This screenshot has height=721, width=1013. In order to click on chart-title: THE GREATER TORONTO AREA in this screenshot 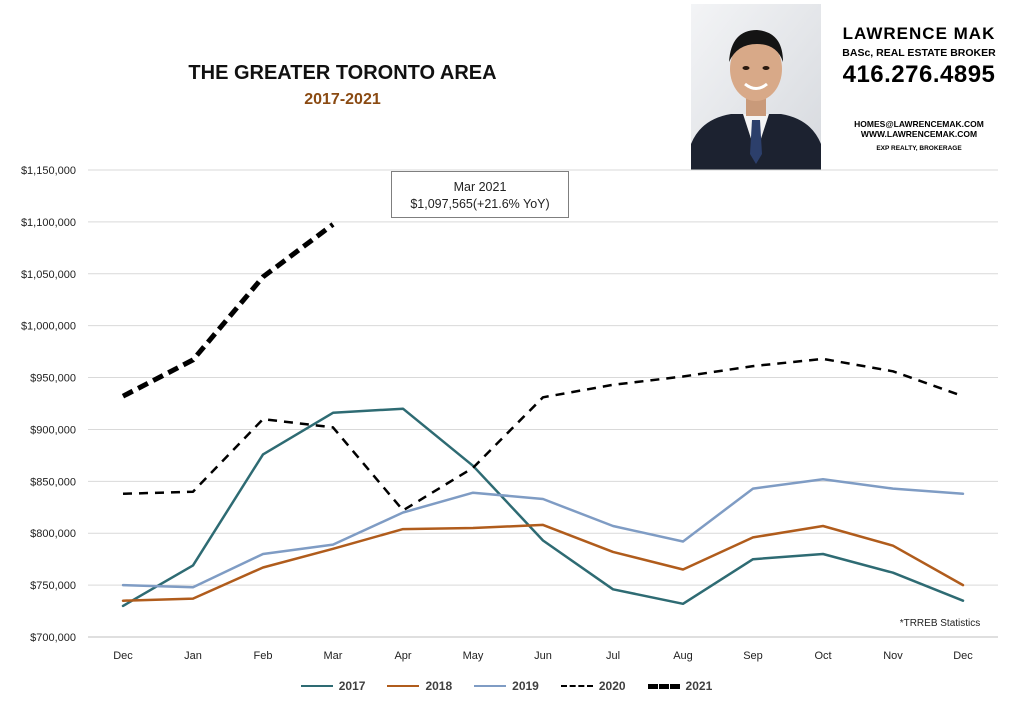, I will do `click(342, 73)`.